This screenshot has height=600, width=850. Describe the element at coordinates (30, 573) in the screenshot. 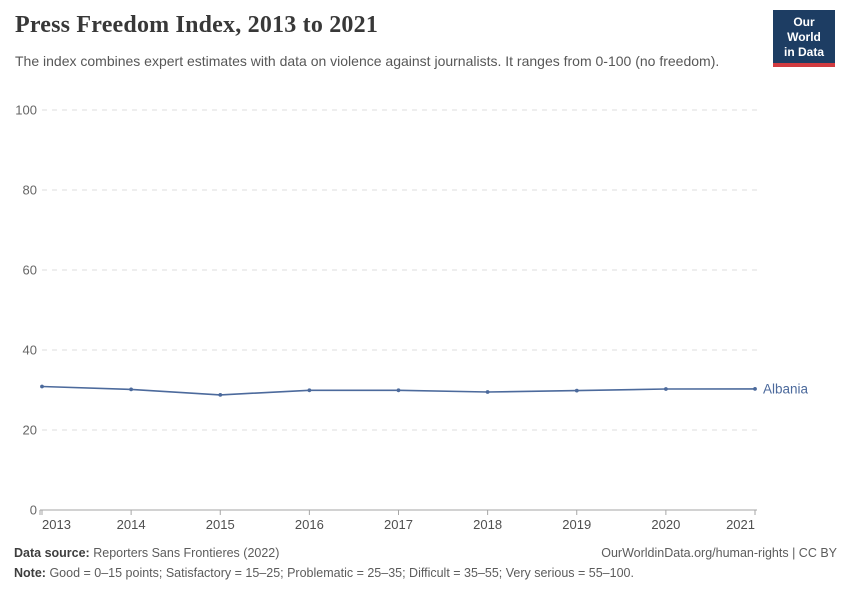

I see `note-label: Note:` at that location.